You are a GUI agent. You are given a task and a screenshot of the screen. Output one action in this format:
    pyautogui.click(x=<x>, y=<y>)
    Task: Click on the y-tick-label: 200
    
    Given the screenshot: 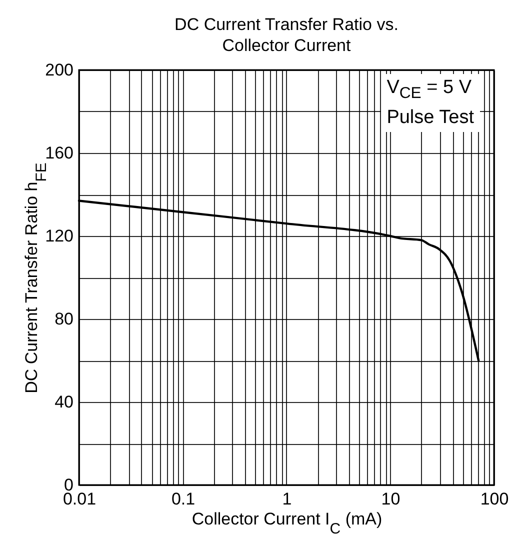 What is the action you would take?
    pyautogui.click(x=59, y=70)
    